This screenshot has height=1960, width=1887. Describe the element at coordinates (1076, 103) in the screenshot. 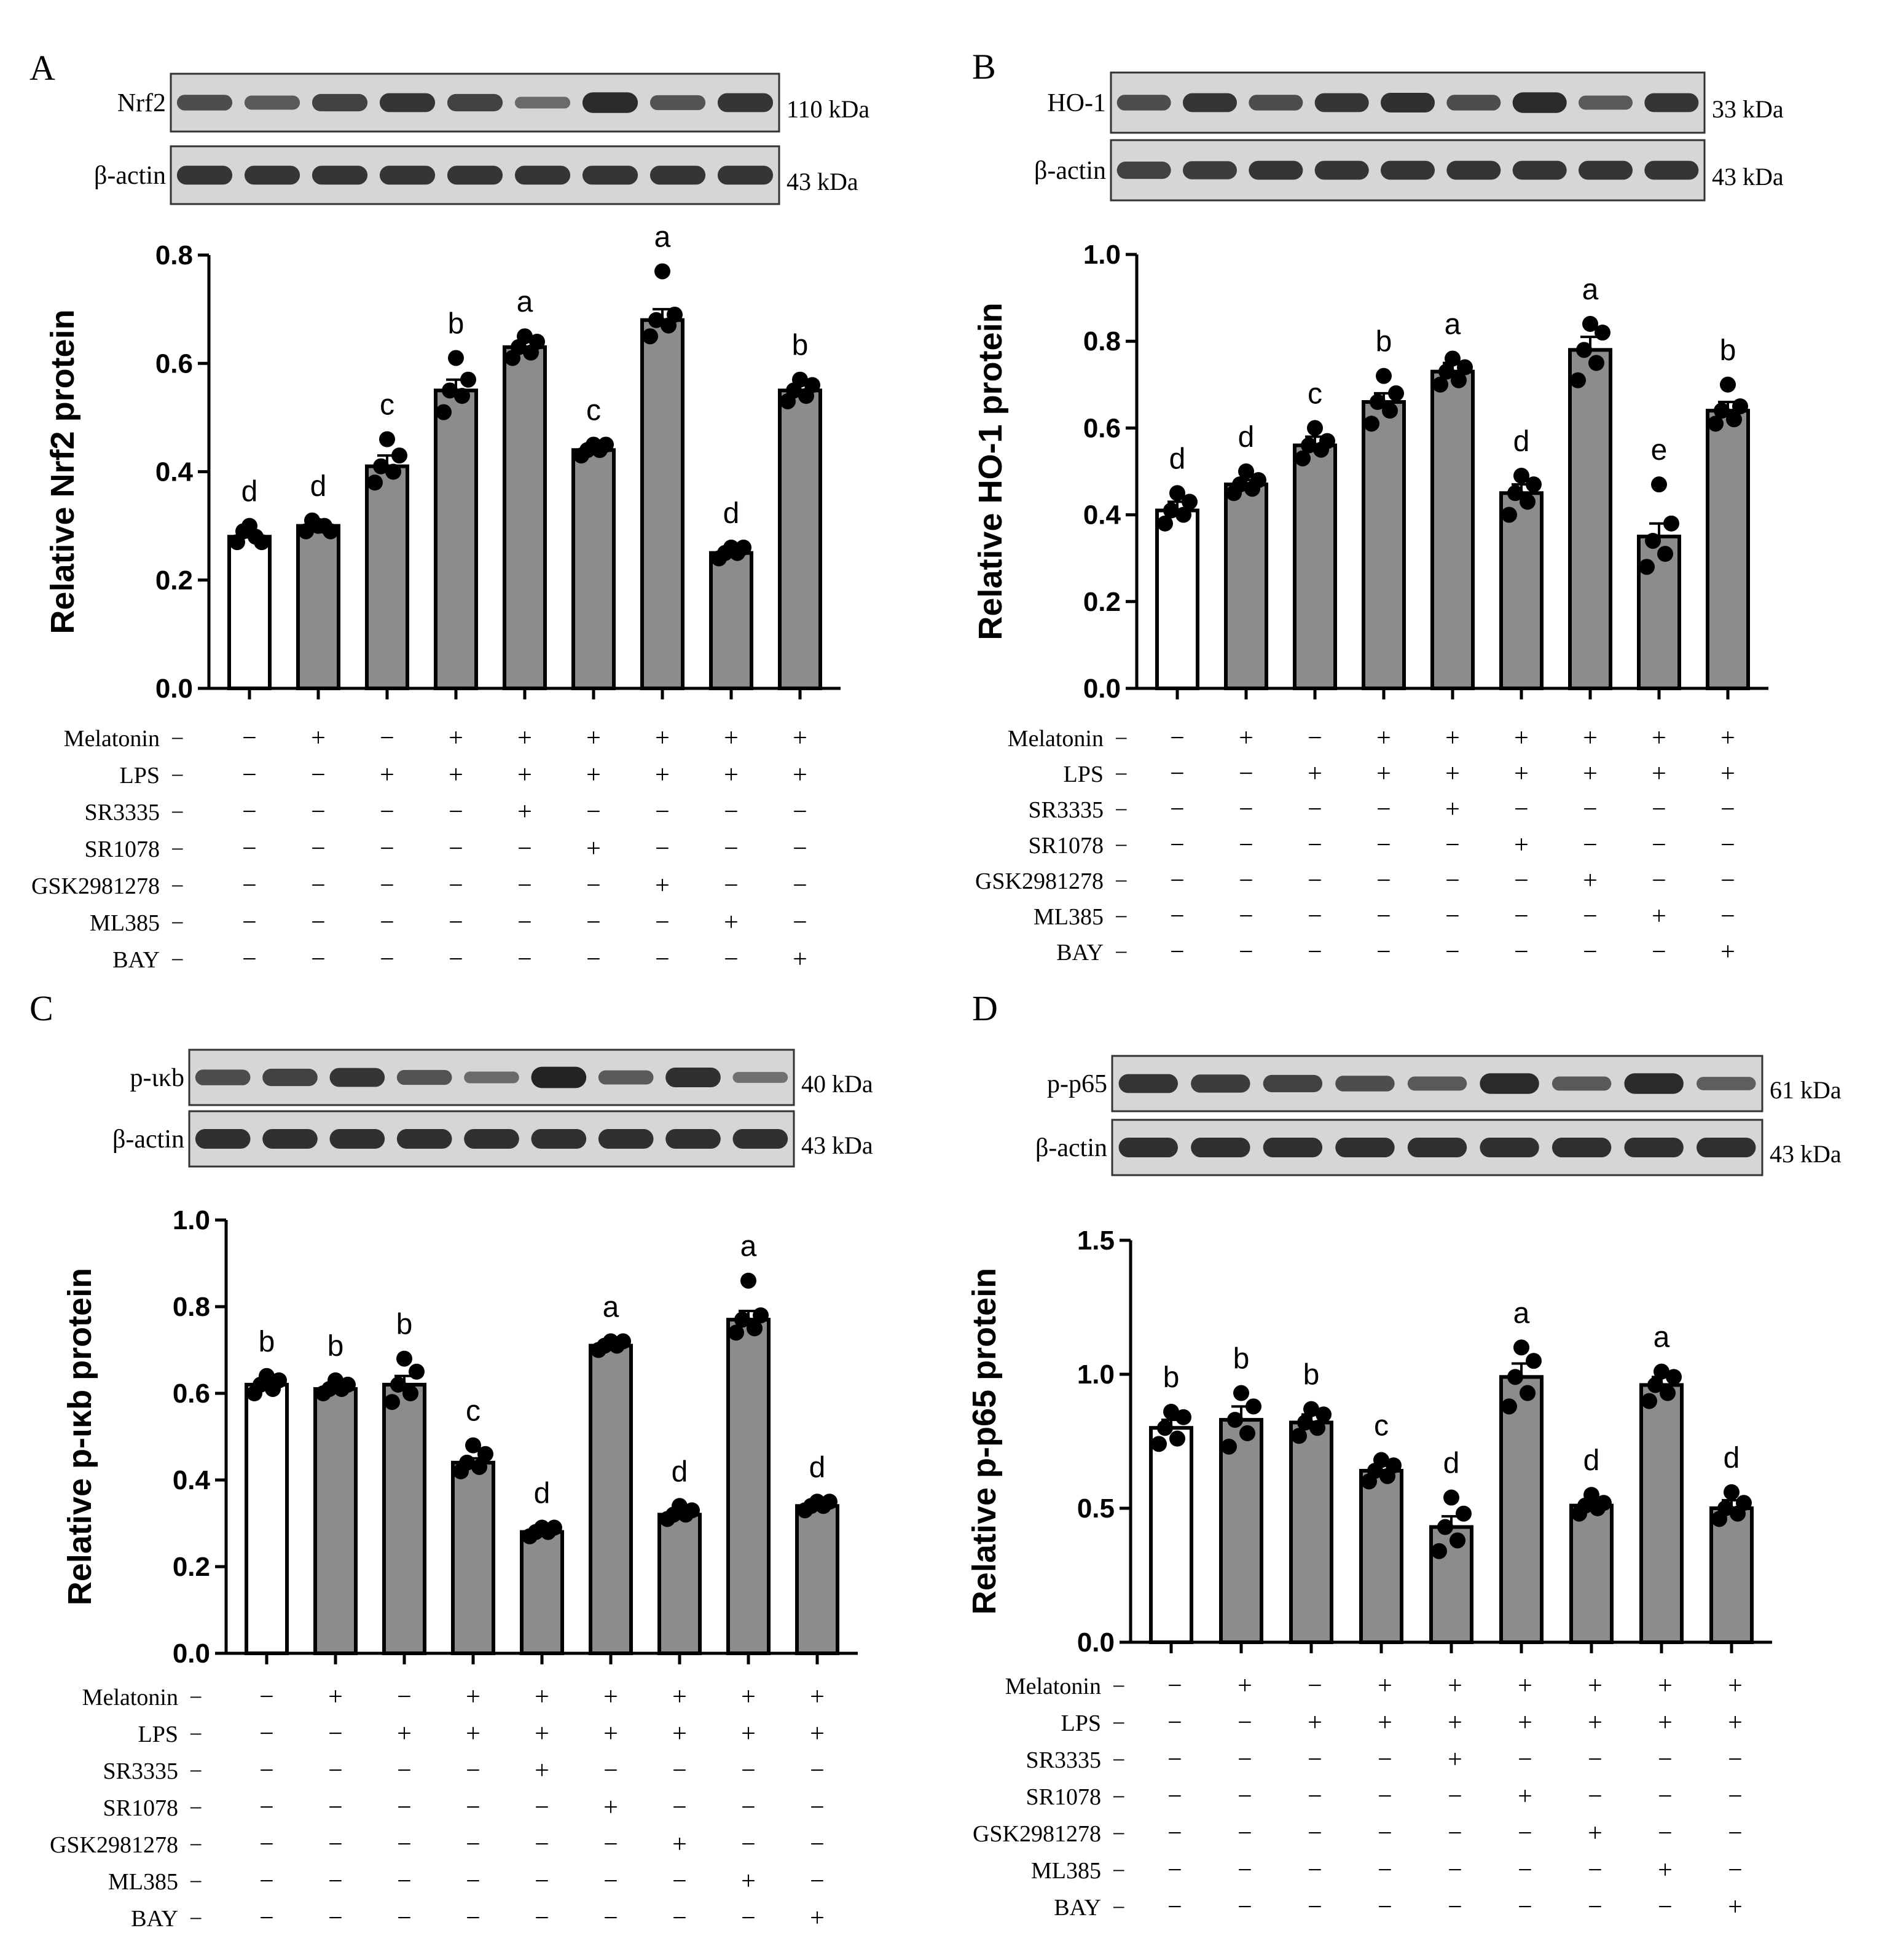

I see `blot-label: HO-1` at that location.